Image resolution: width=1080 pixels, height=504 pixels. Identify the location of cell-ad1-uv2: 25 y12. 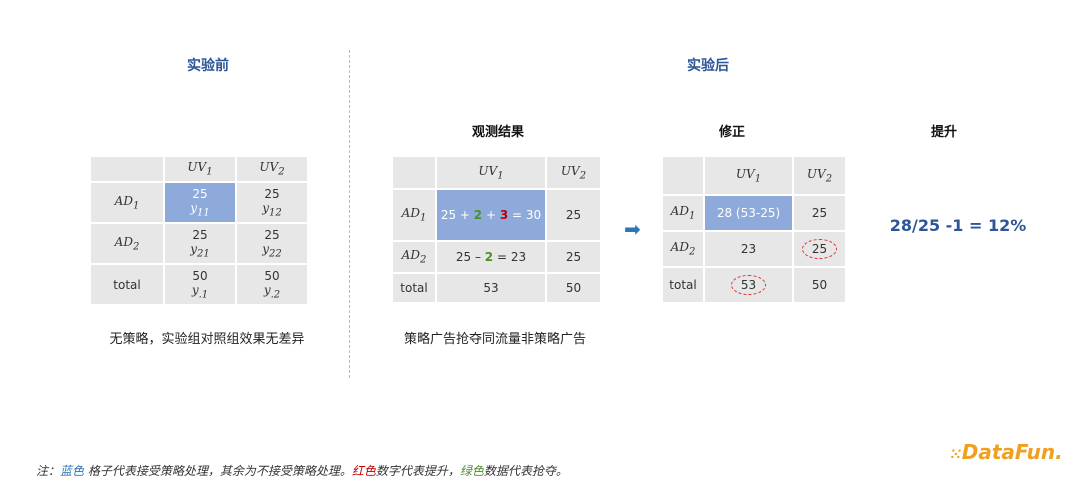
(272, 202).